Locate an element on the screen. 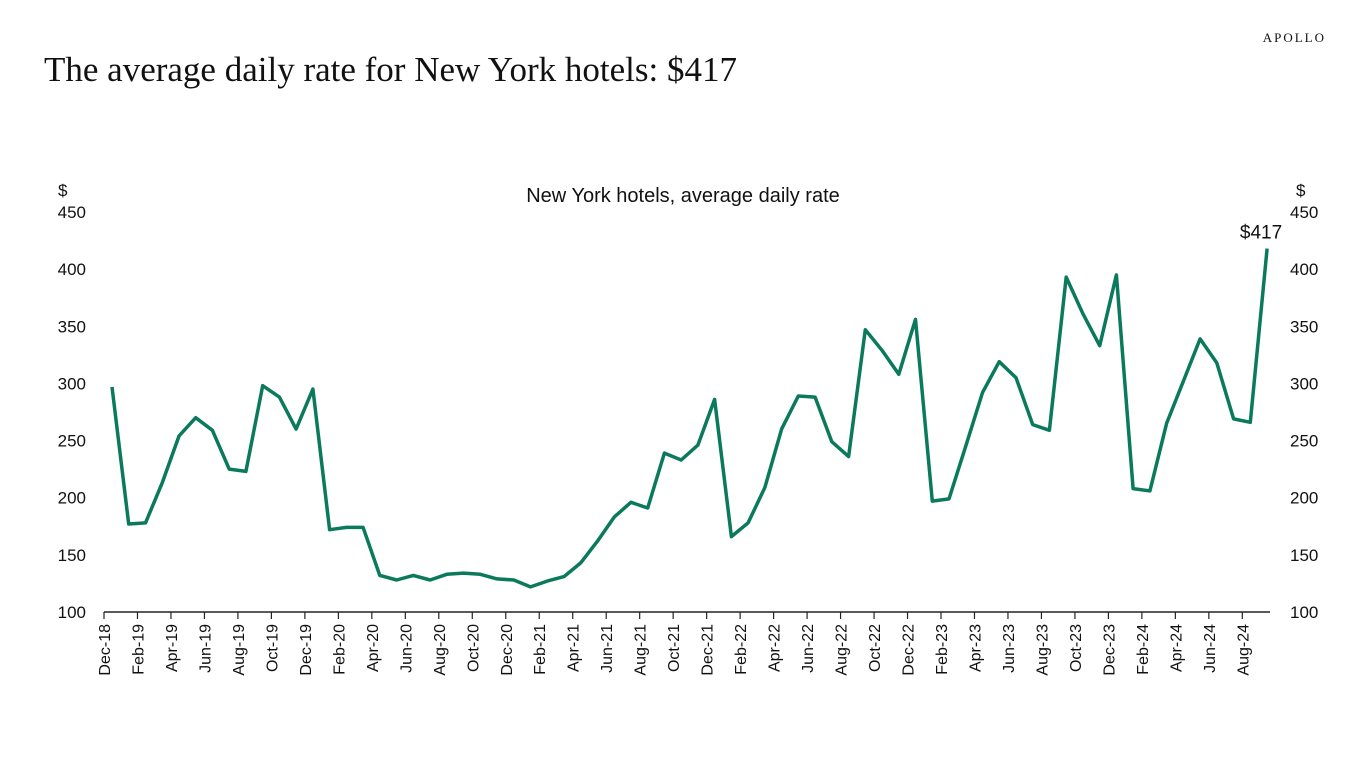 The image size is (1366, 768). x-tick-label: Feb-21 is located at coordinates (540, 649).